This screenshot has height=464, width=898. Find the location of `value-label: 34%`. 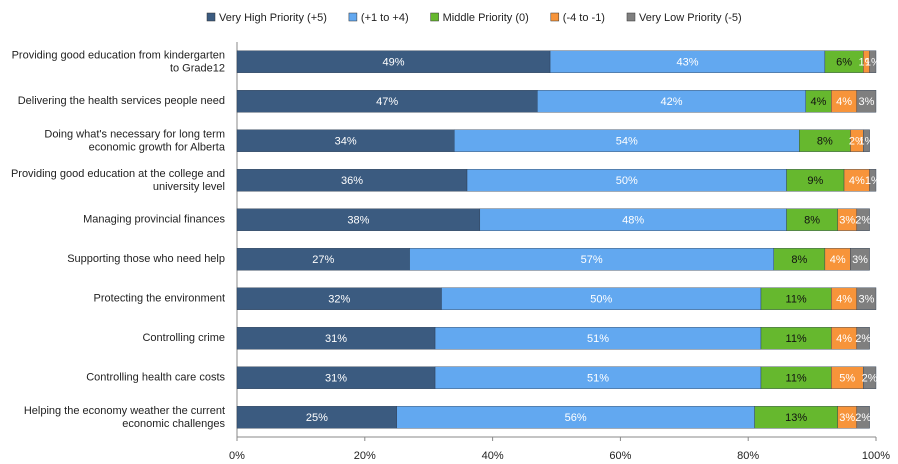

value-label: 34% is located at coordinates (346, 142).